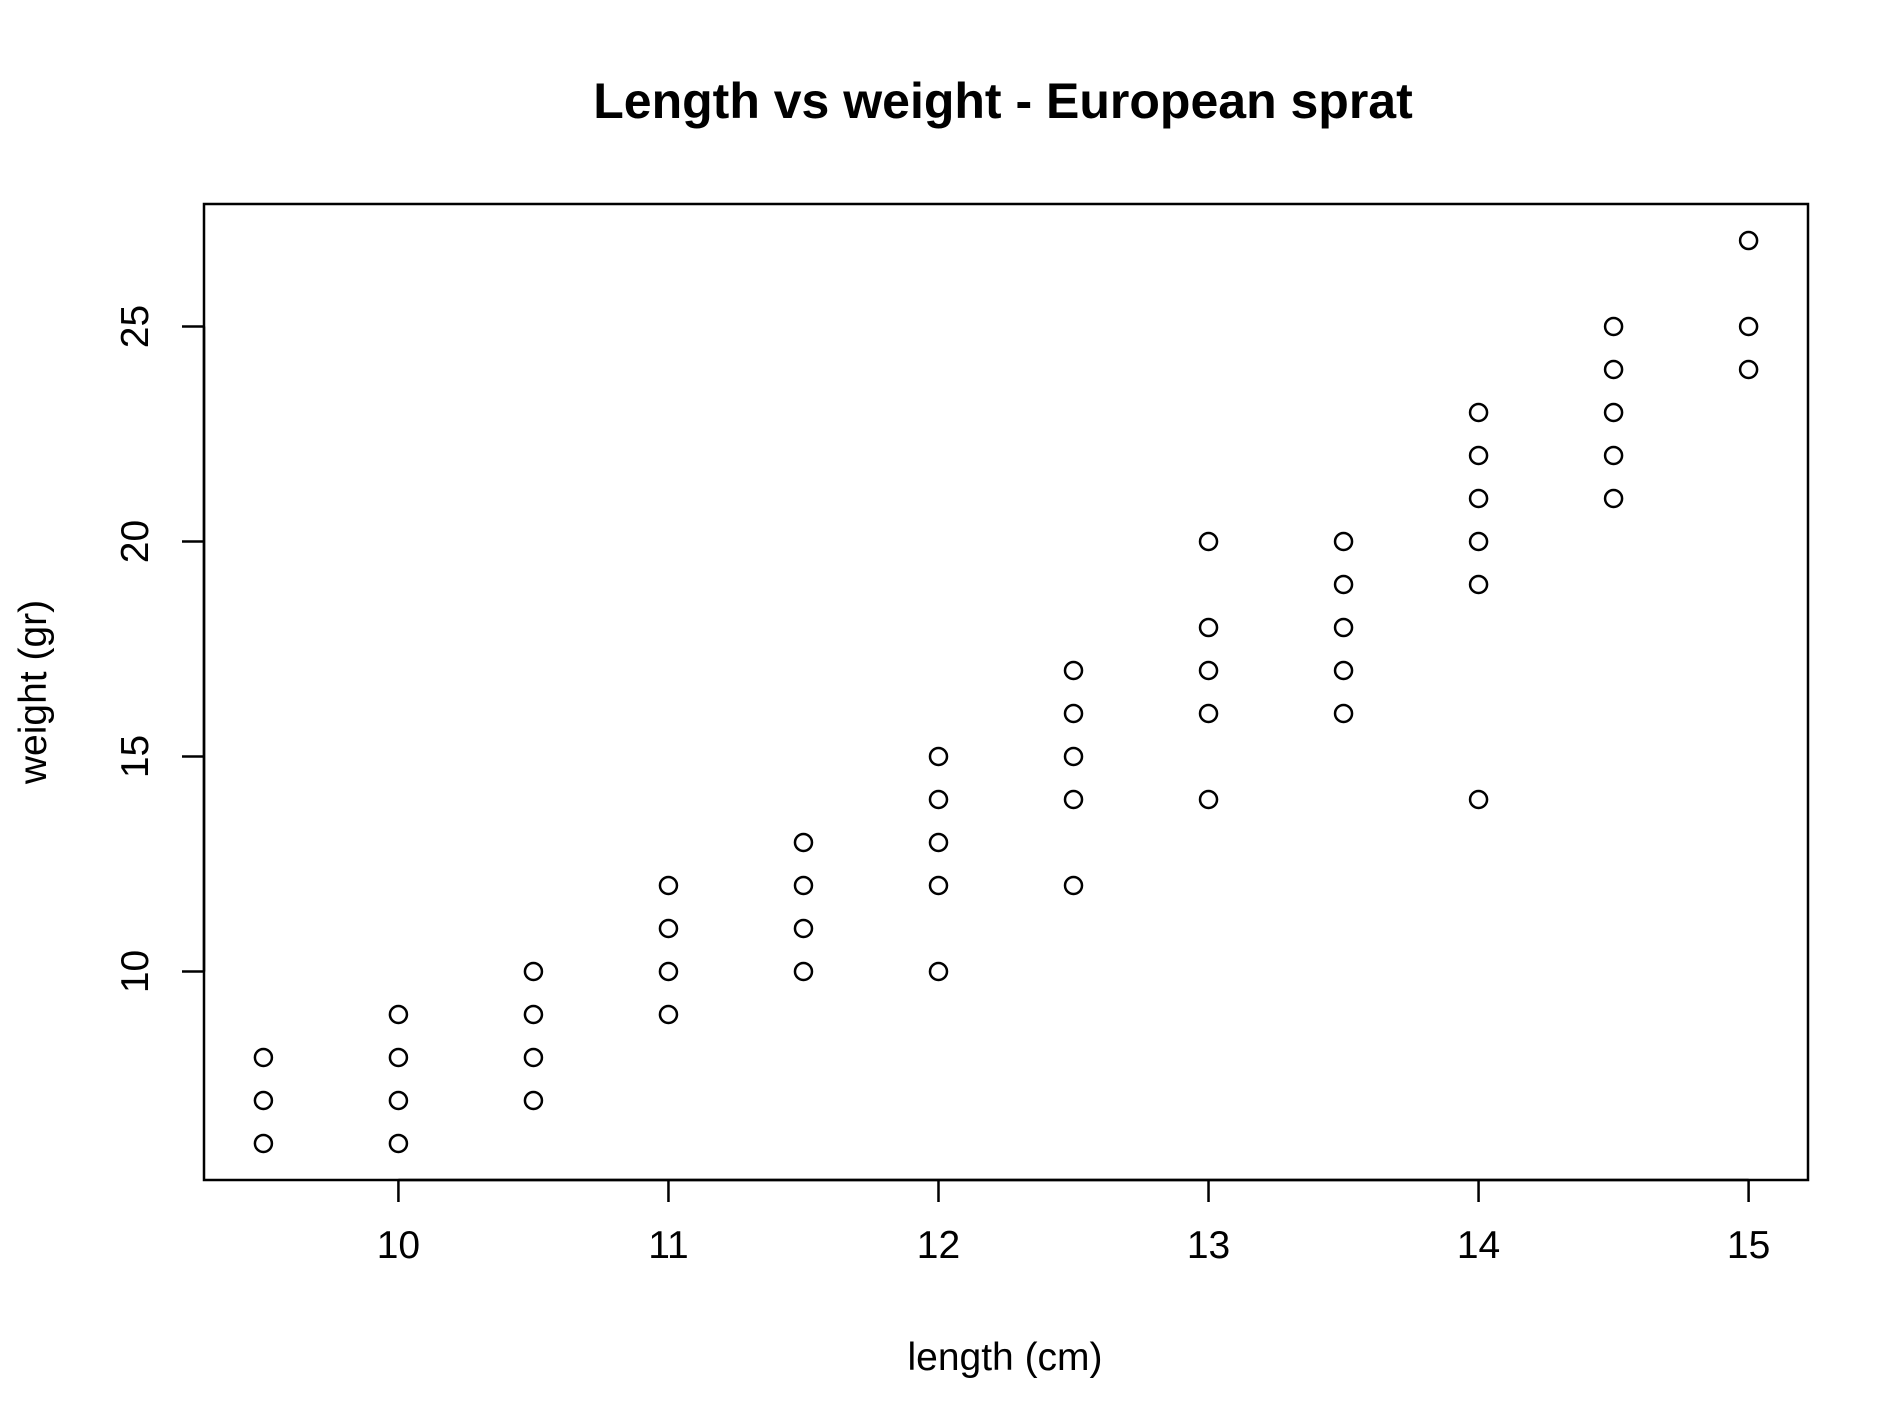  I want to click on x-tick-label: 14, so click(1478, 1245).